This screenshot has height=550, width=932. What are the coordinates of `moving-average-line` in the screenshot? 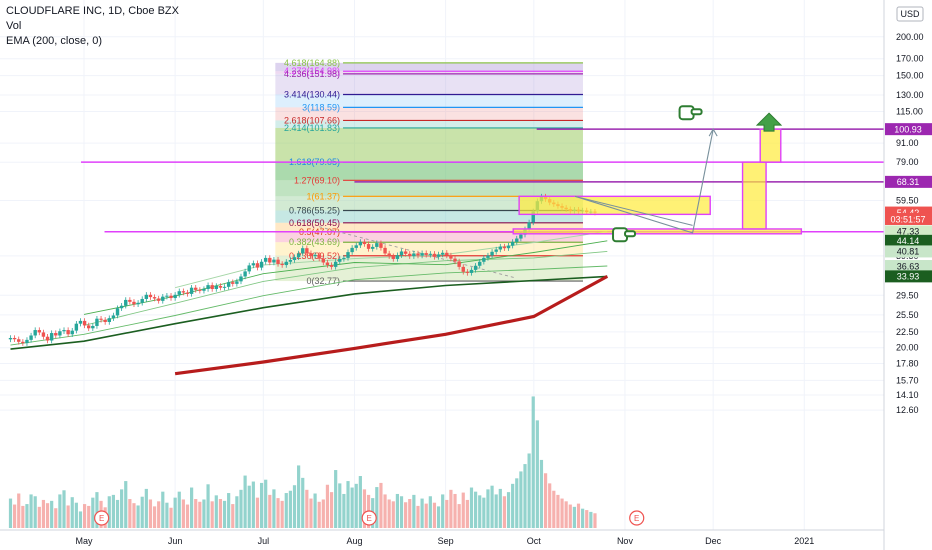 It's located at (309, 305).